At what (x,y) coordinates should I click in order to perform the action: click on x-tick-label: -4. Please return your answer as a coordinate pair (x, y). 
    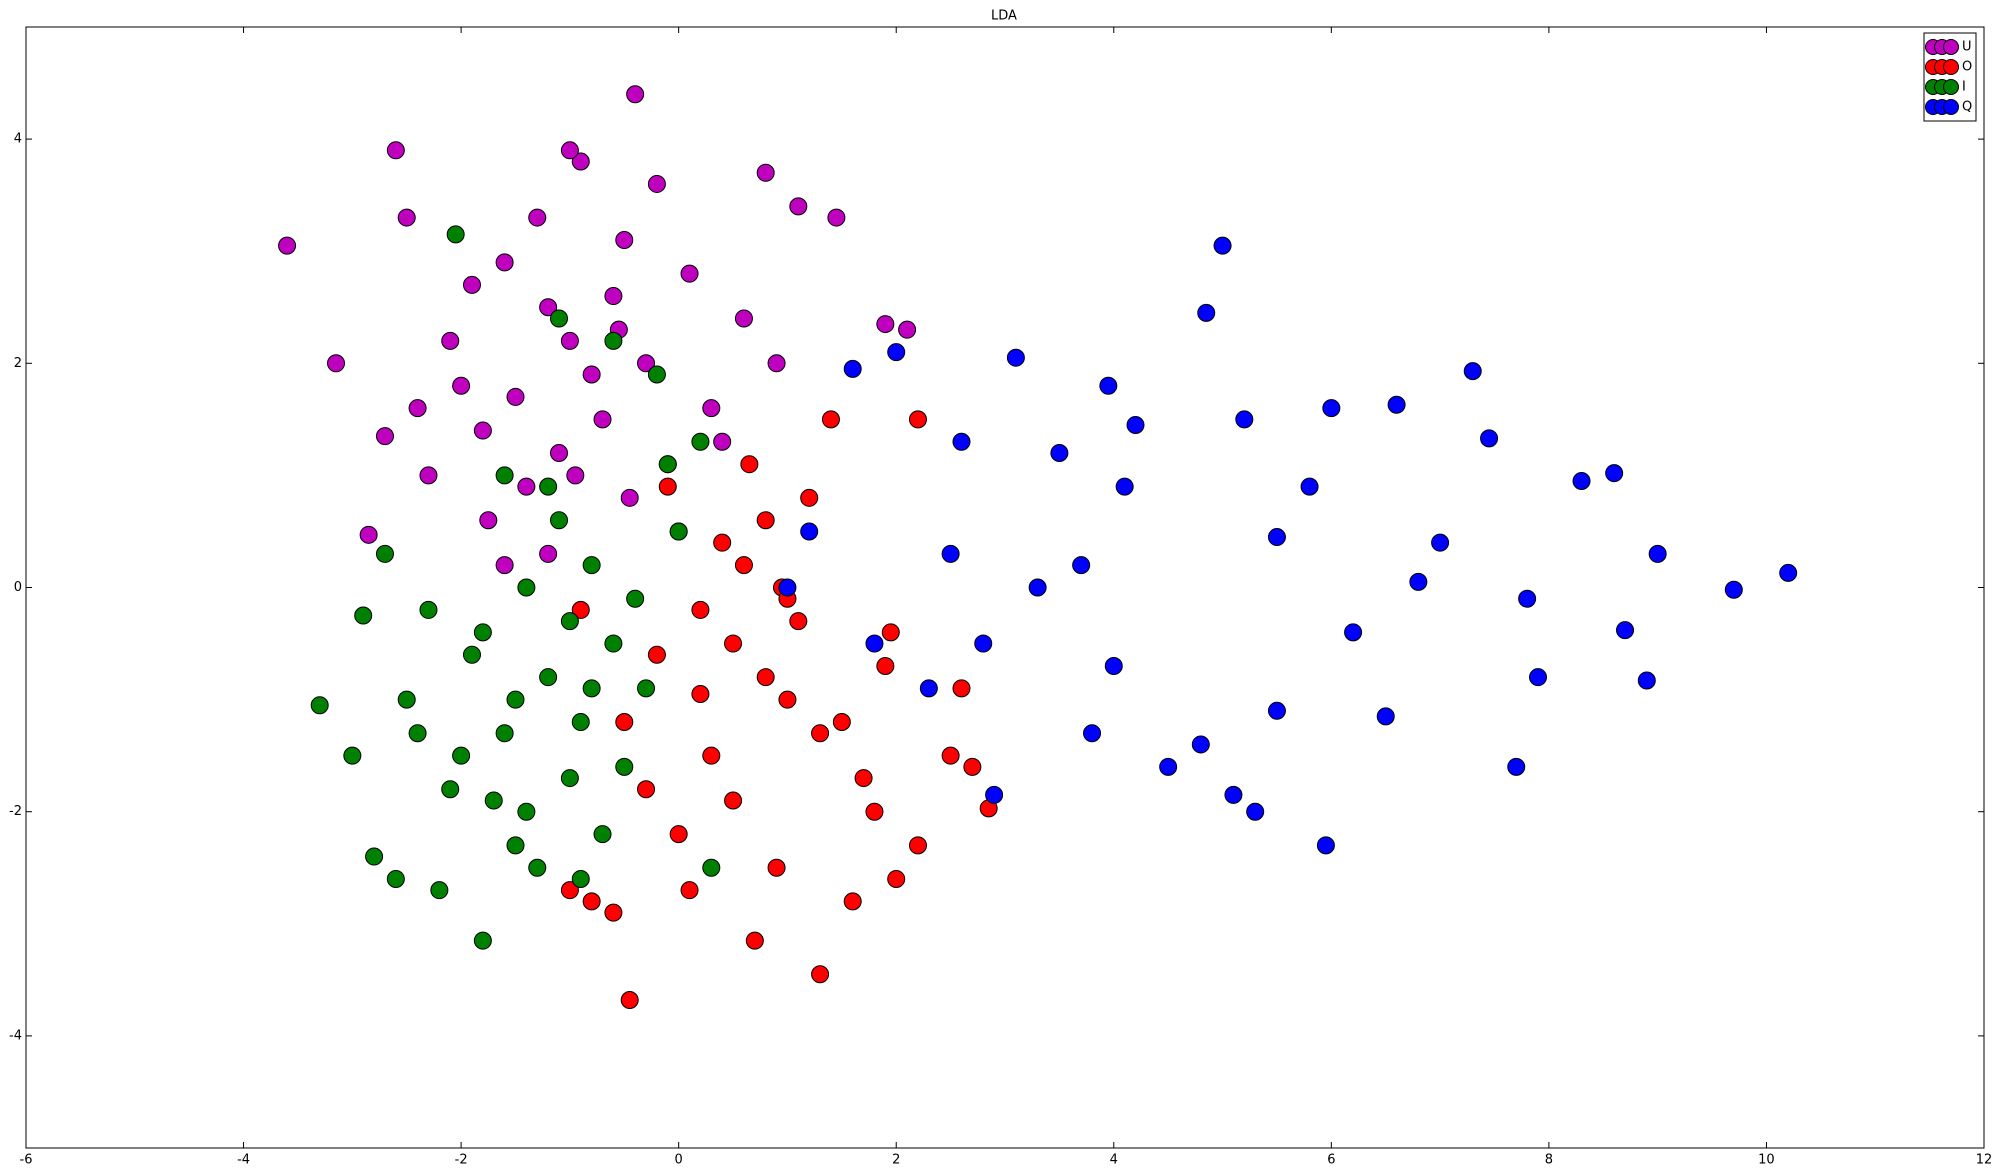
    Looking at the image, I should click on (243, 1160).